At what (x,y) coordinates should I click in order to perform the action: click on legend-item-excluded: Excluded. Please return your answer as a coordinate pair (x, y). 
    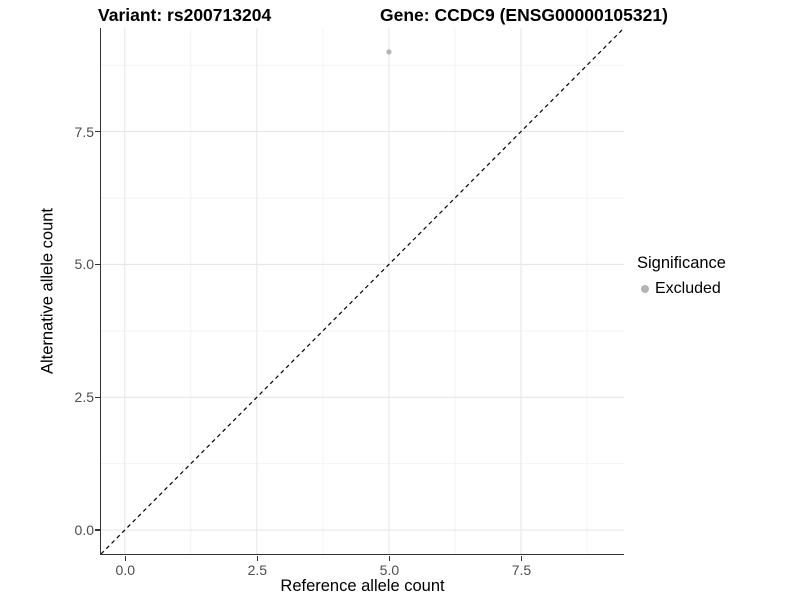
    Looking at the image, I should click on (681, 288).